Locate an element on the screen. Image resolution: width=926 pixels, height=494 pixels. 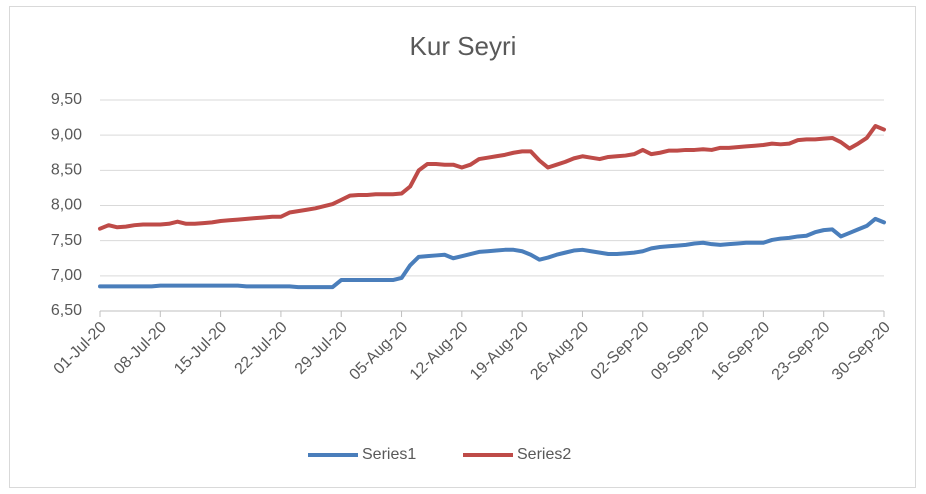
legend-label: Series2 is located at coordinates (544, 454).